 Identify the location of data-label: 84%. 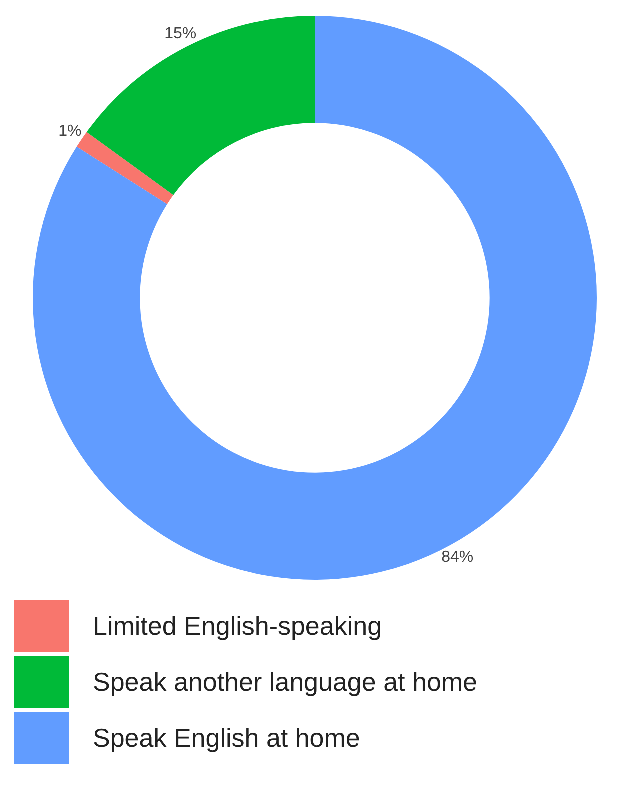
(458, 557).